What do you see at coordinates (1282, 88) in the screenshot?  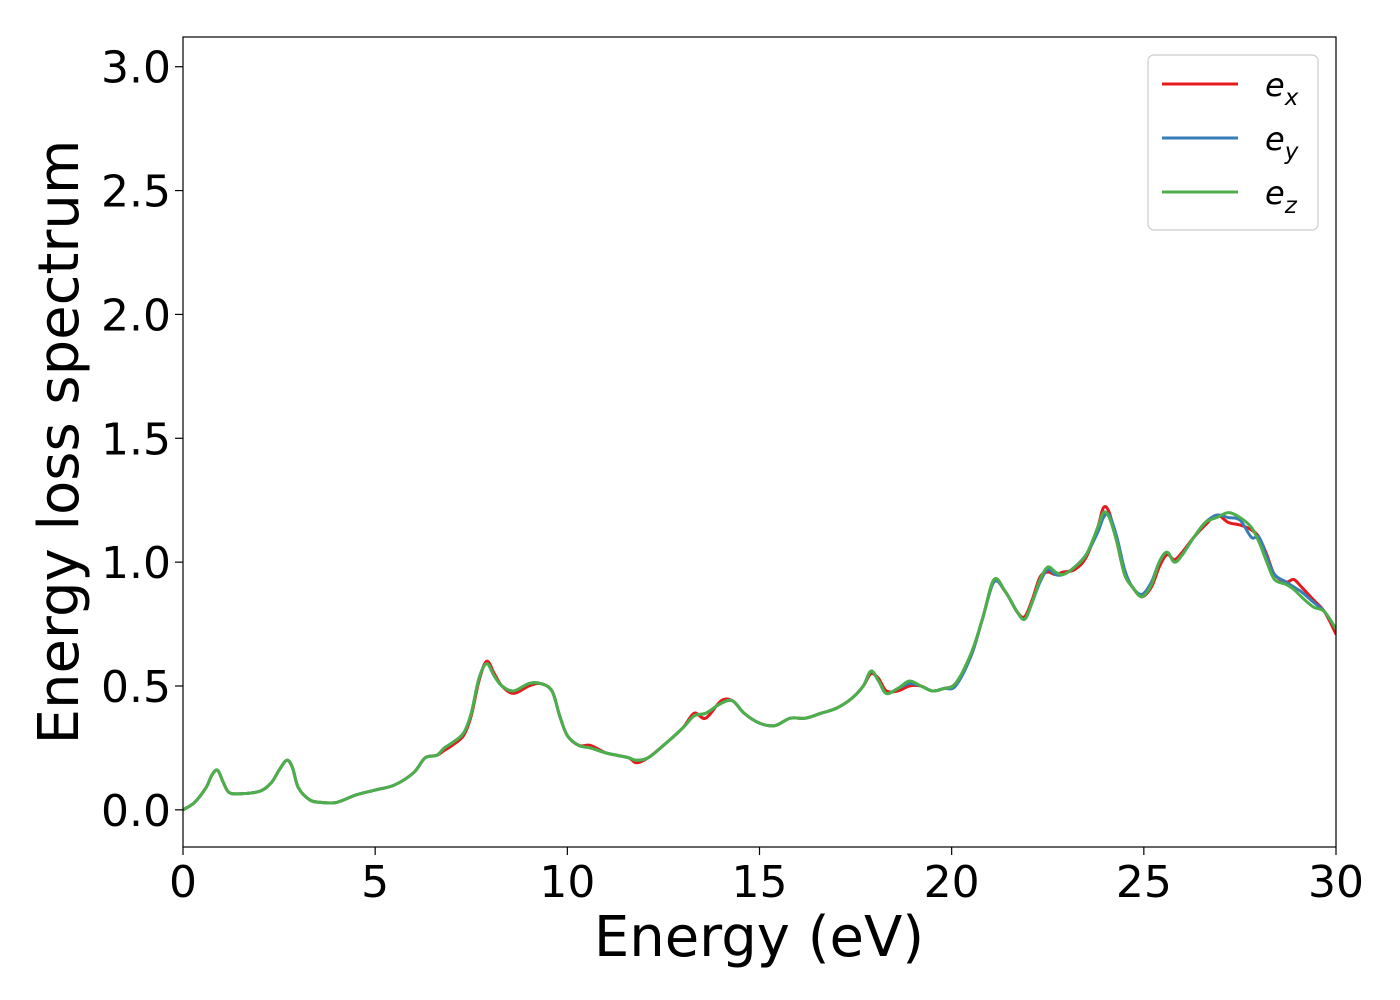 I see `legend-label-x: ex` at bounding box center [1282, 88].